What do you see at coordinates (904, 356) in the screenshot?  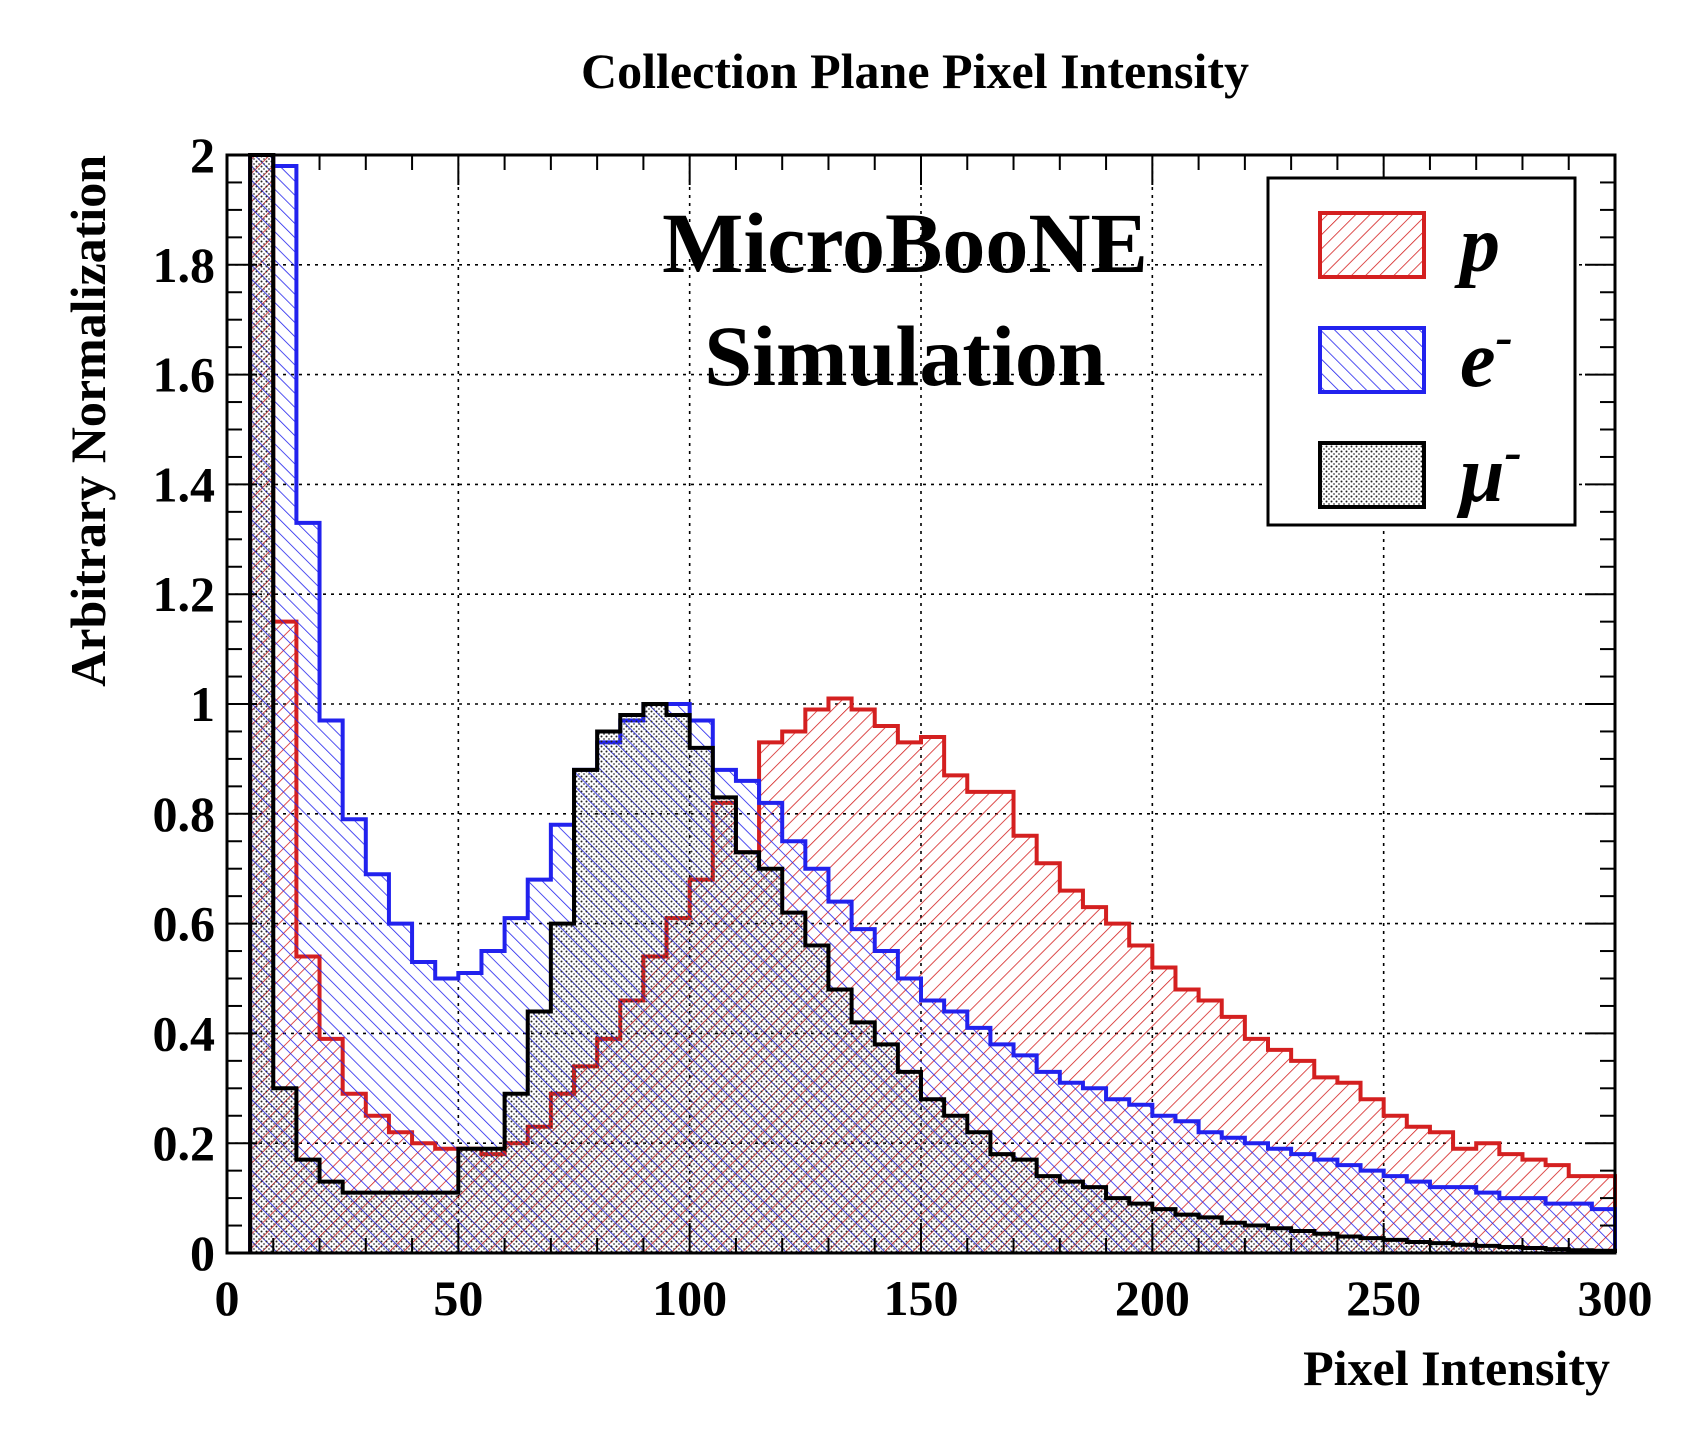 I see `annotation-line-2: Simulation` at bounding box center [904, 356].